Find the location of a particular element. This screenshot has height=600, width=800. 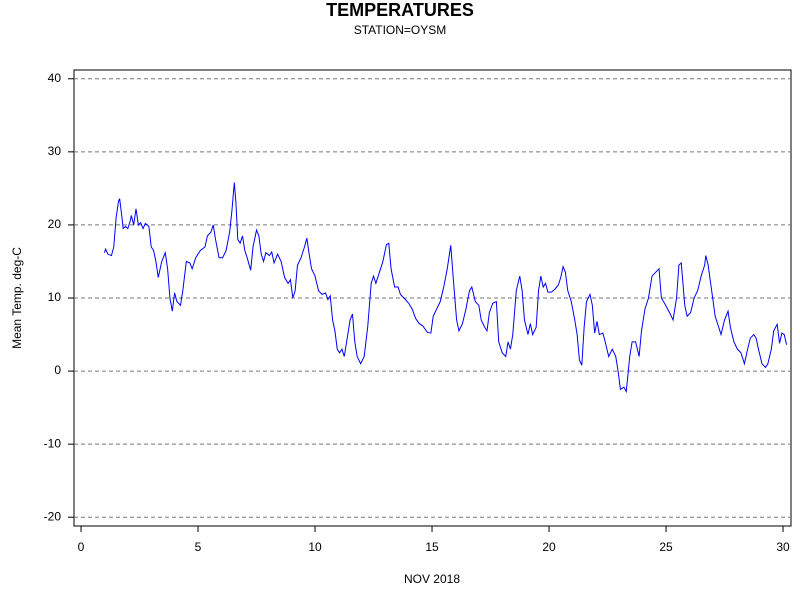

x-tick-label: 0 is located at coordinates (81, 547).